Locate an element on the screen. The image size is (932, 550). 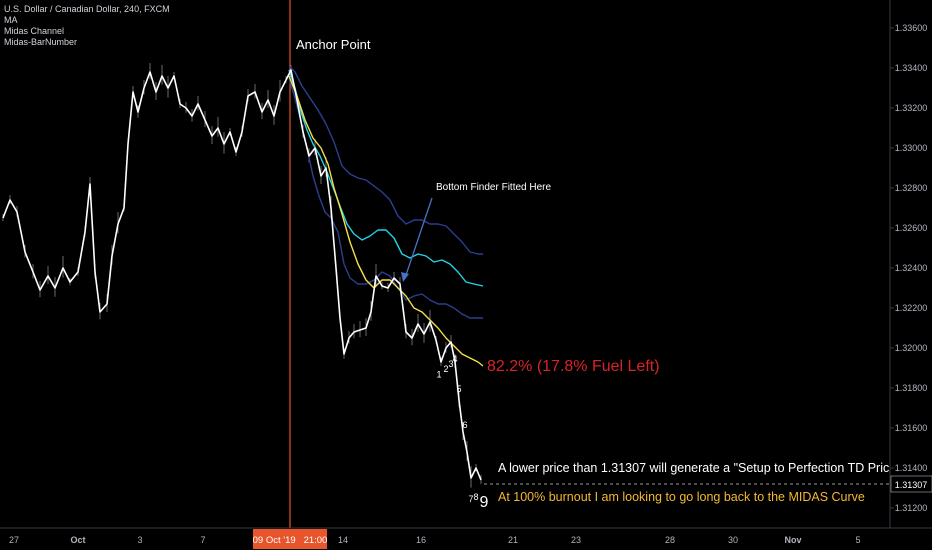
anchor-date-label: 09 Oct '19 21:00 is located at coordinates (290, 540).